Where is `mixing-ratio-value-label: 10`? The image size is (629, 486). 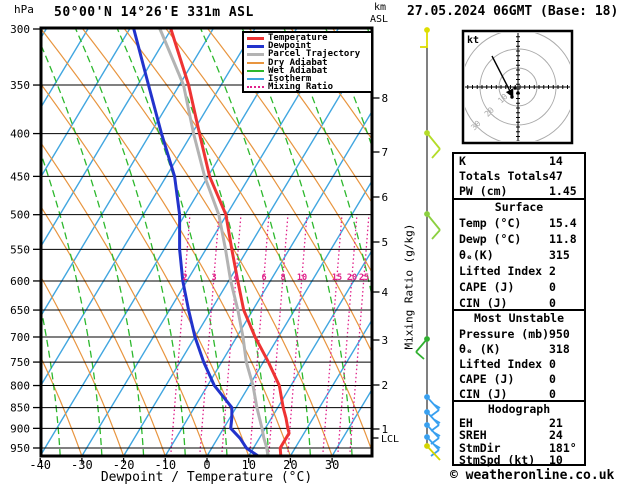 mixing-ratio-value-label: 10 is located at coordinates (302, 278).